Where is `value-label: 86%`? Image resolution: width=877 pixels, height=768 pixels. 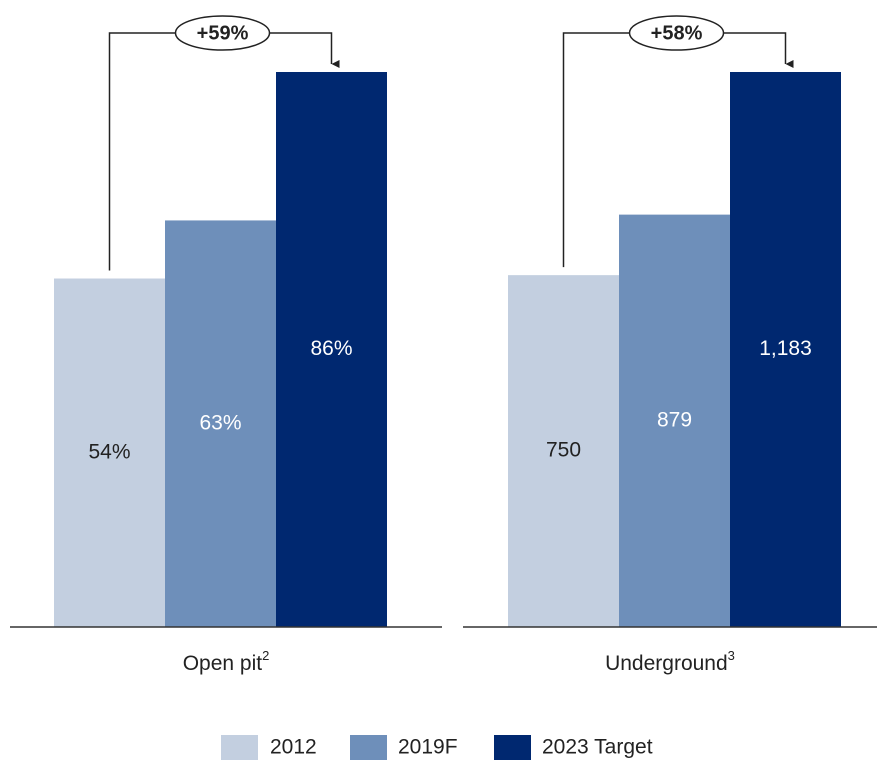 value-label: 86% is located at coordinates (331, 348).